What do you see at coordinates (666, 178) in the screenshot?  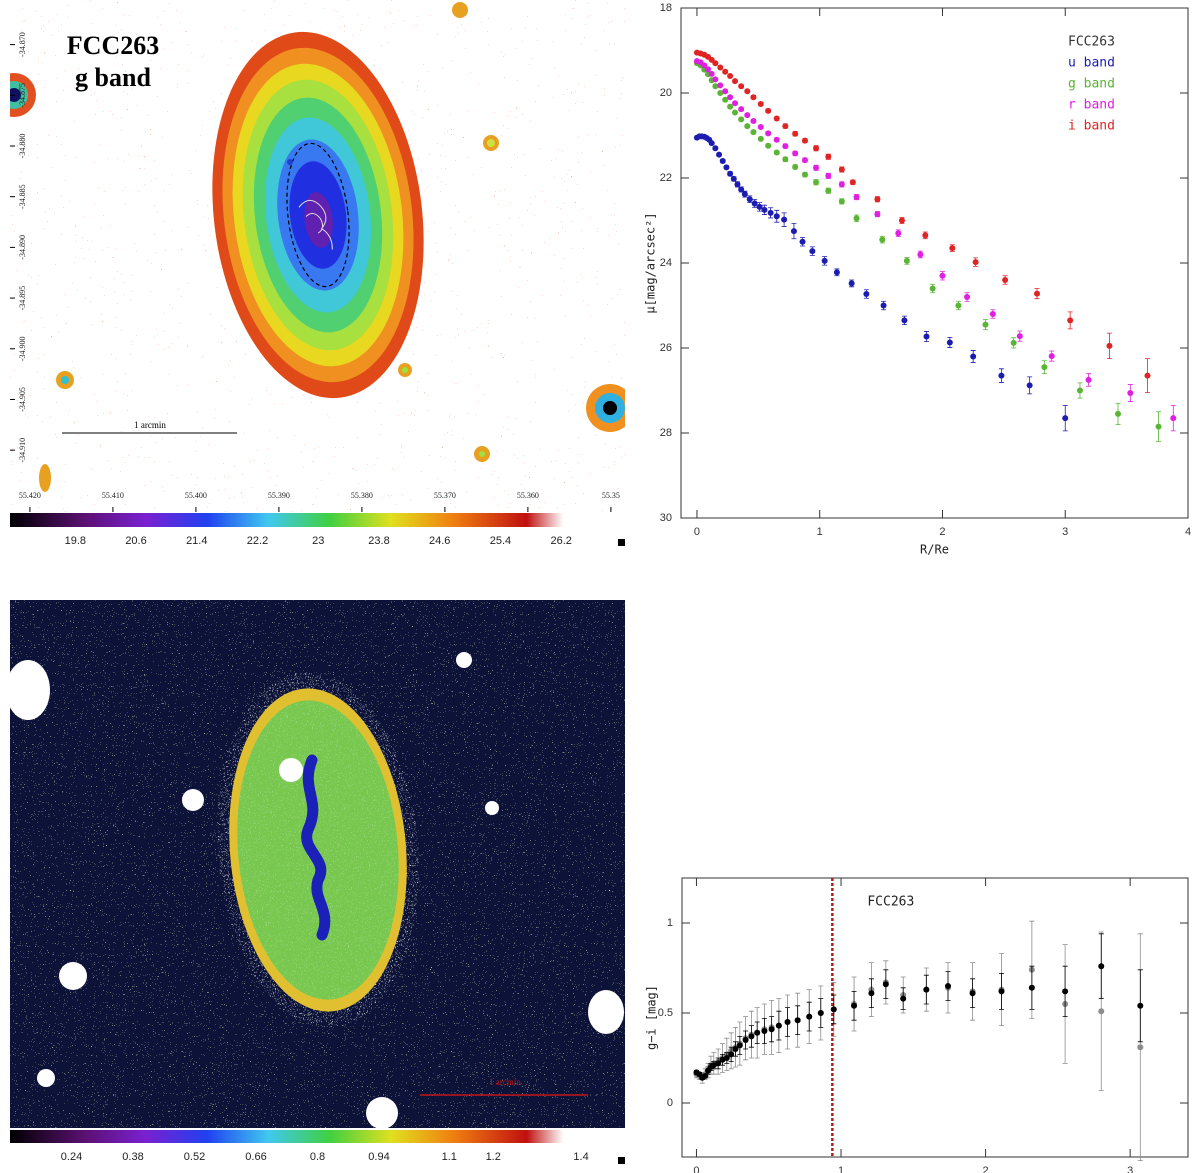 I see `y-tick-label: 22` at bounding box center [666, 178].